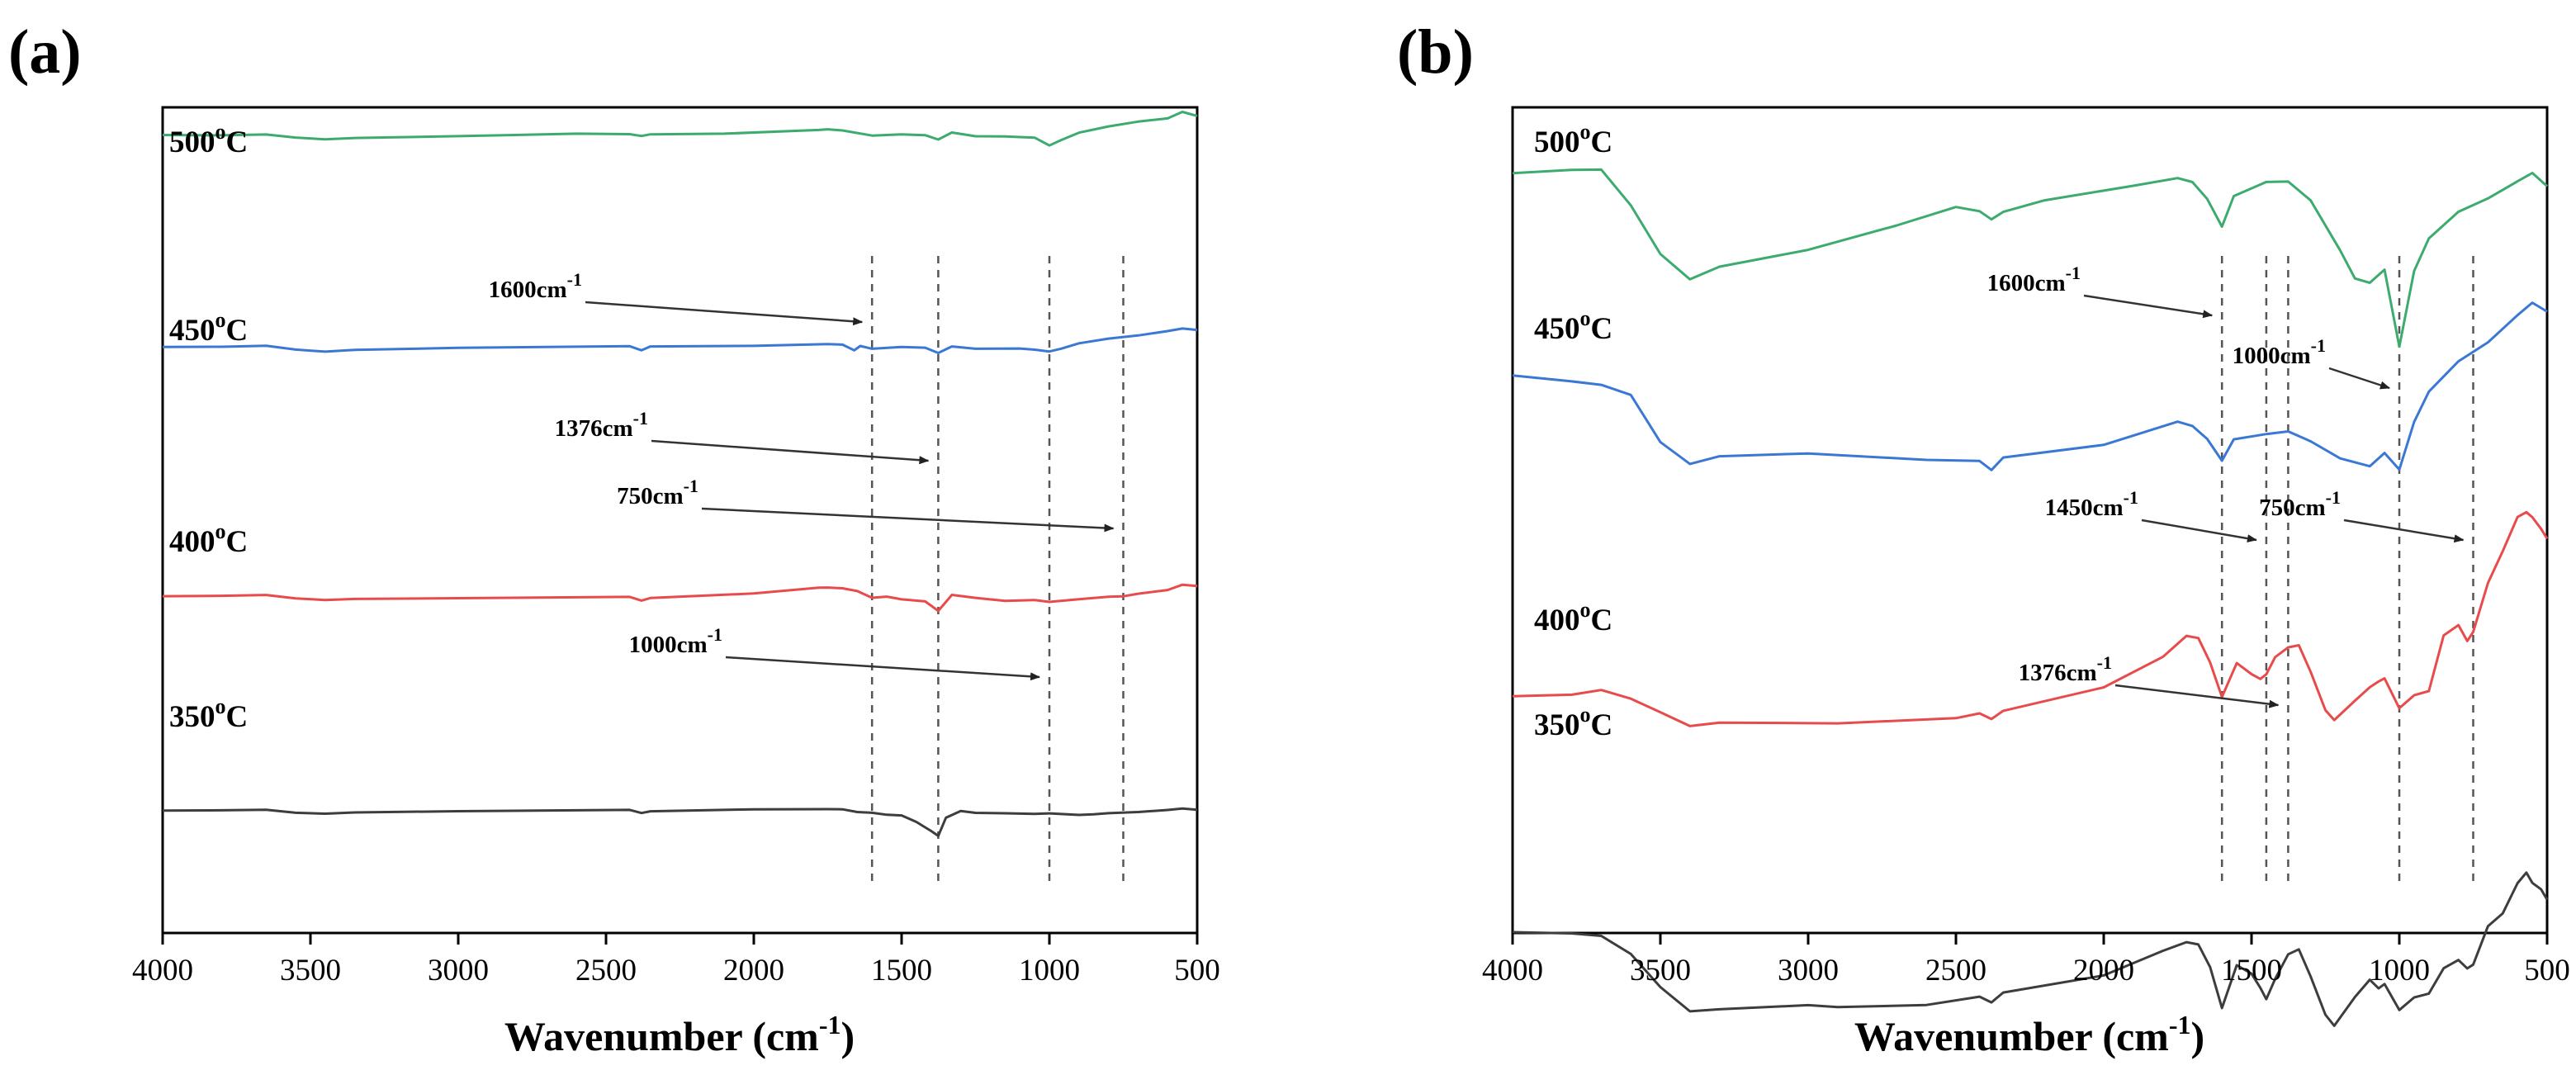 This screenshot has width=2576, height=1075. What do you see at coordinates (2091, 504) in the screenshot?
I see `annotation-label-1450: 1450cm-1` at bounding box center [2091, 504].